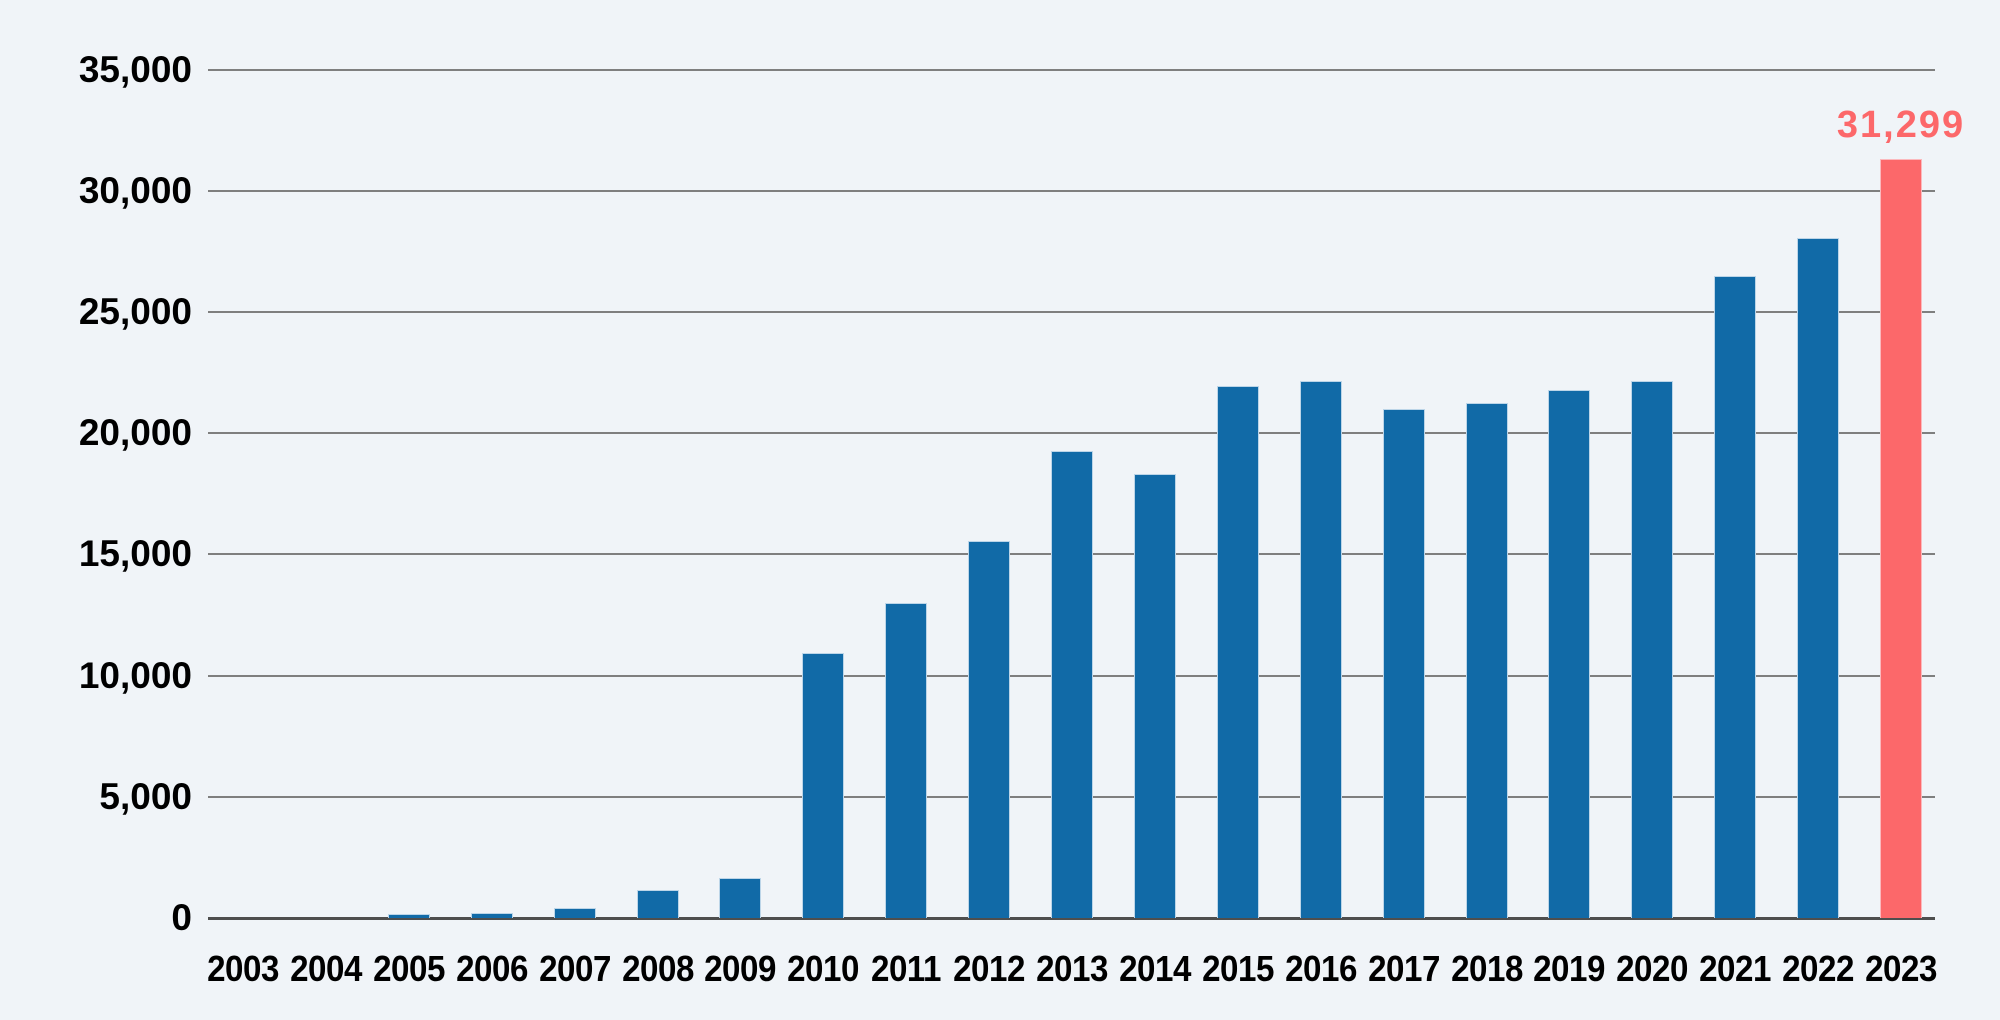 Image resolution: width=2000 pixels, height=1020 pixels. I want to click on bar-2010, so click(823, 785).